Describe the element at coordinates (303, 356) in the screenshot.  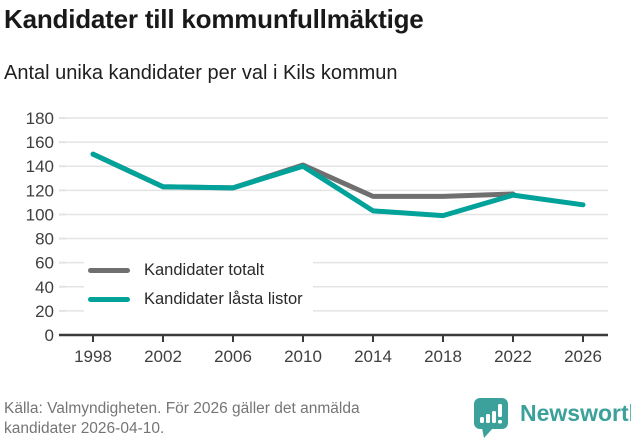
I see `x-tick-label: 2010` at that location.